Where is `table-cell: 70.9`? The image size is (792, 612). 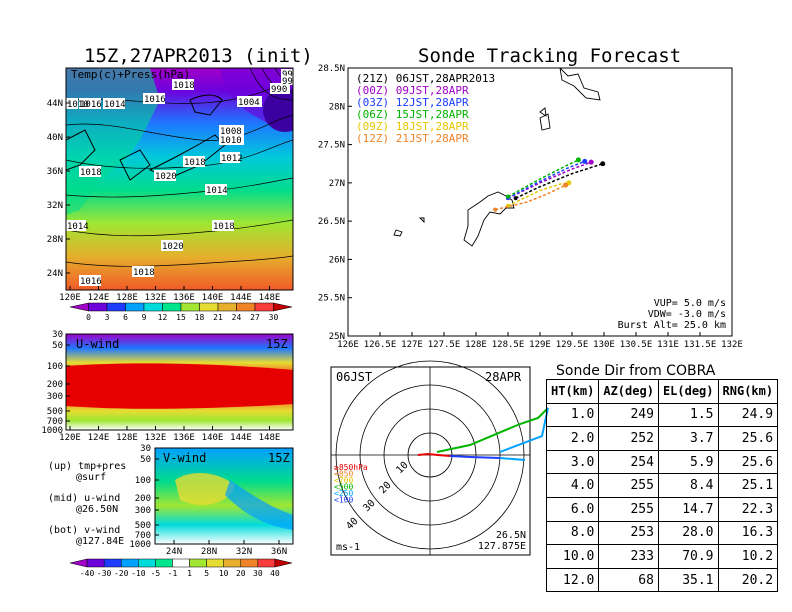
table-cell: 70.9 is located at coordinates (688, 556).